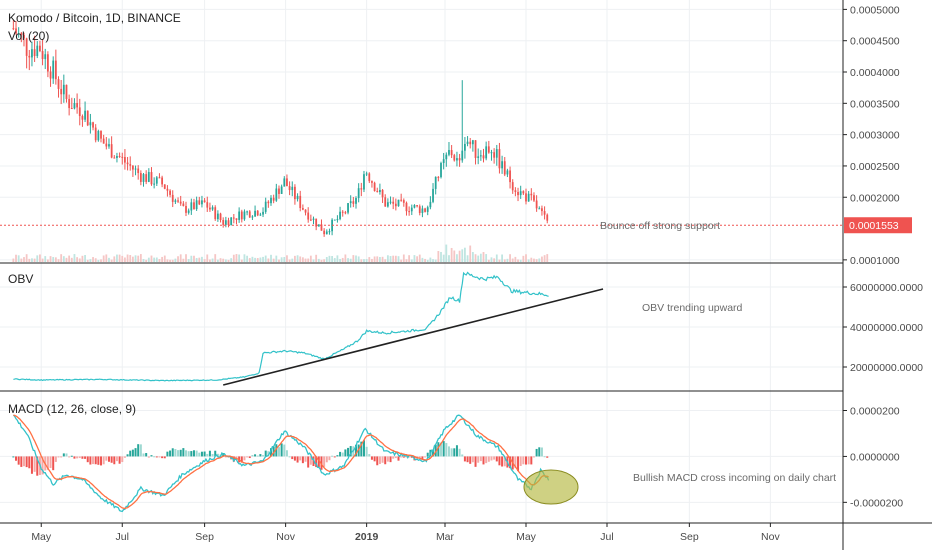 Image resolution: width=932 pixels, height=550 pixels. What do you see at coordinates (295, 463) in the screenshot?
I see `macd-pane` at bounding box center [295, 463].